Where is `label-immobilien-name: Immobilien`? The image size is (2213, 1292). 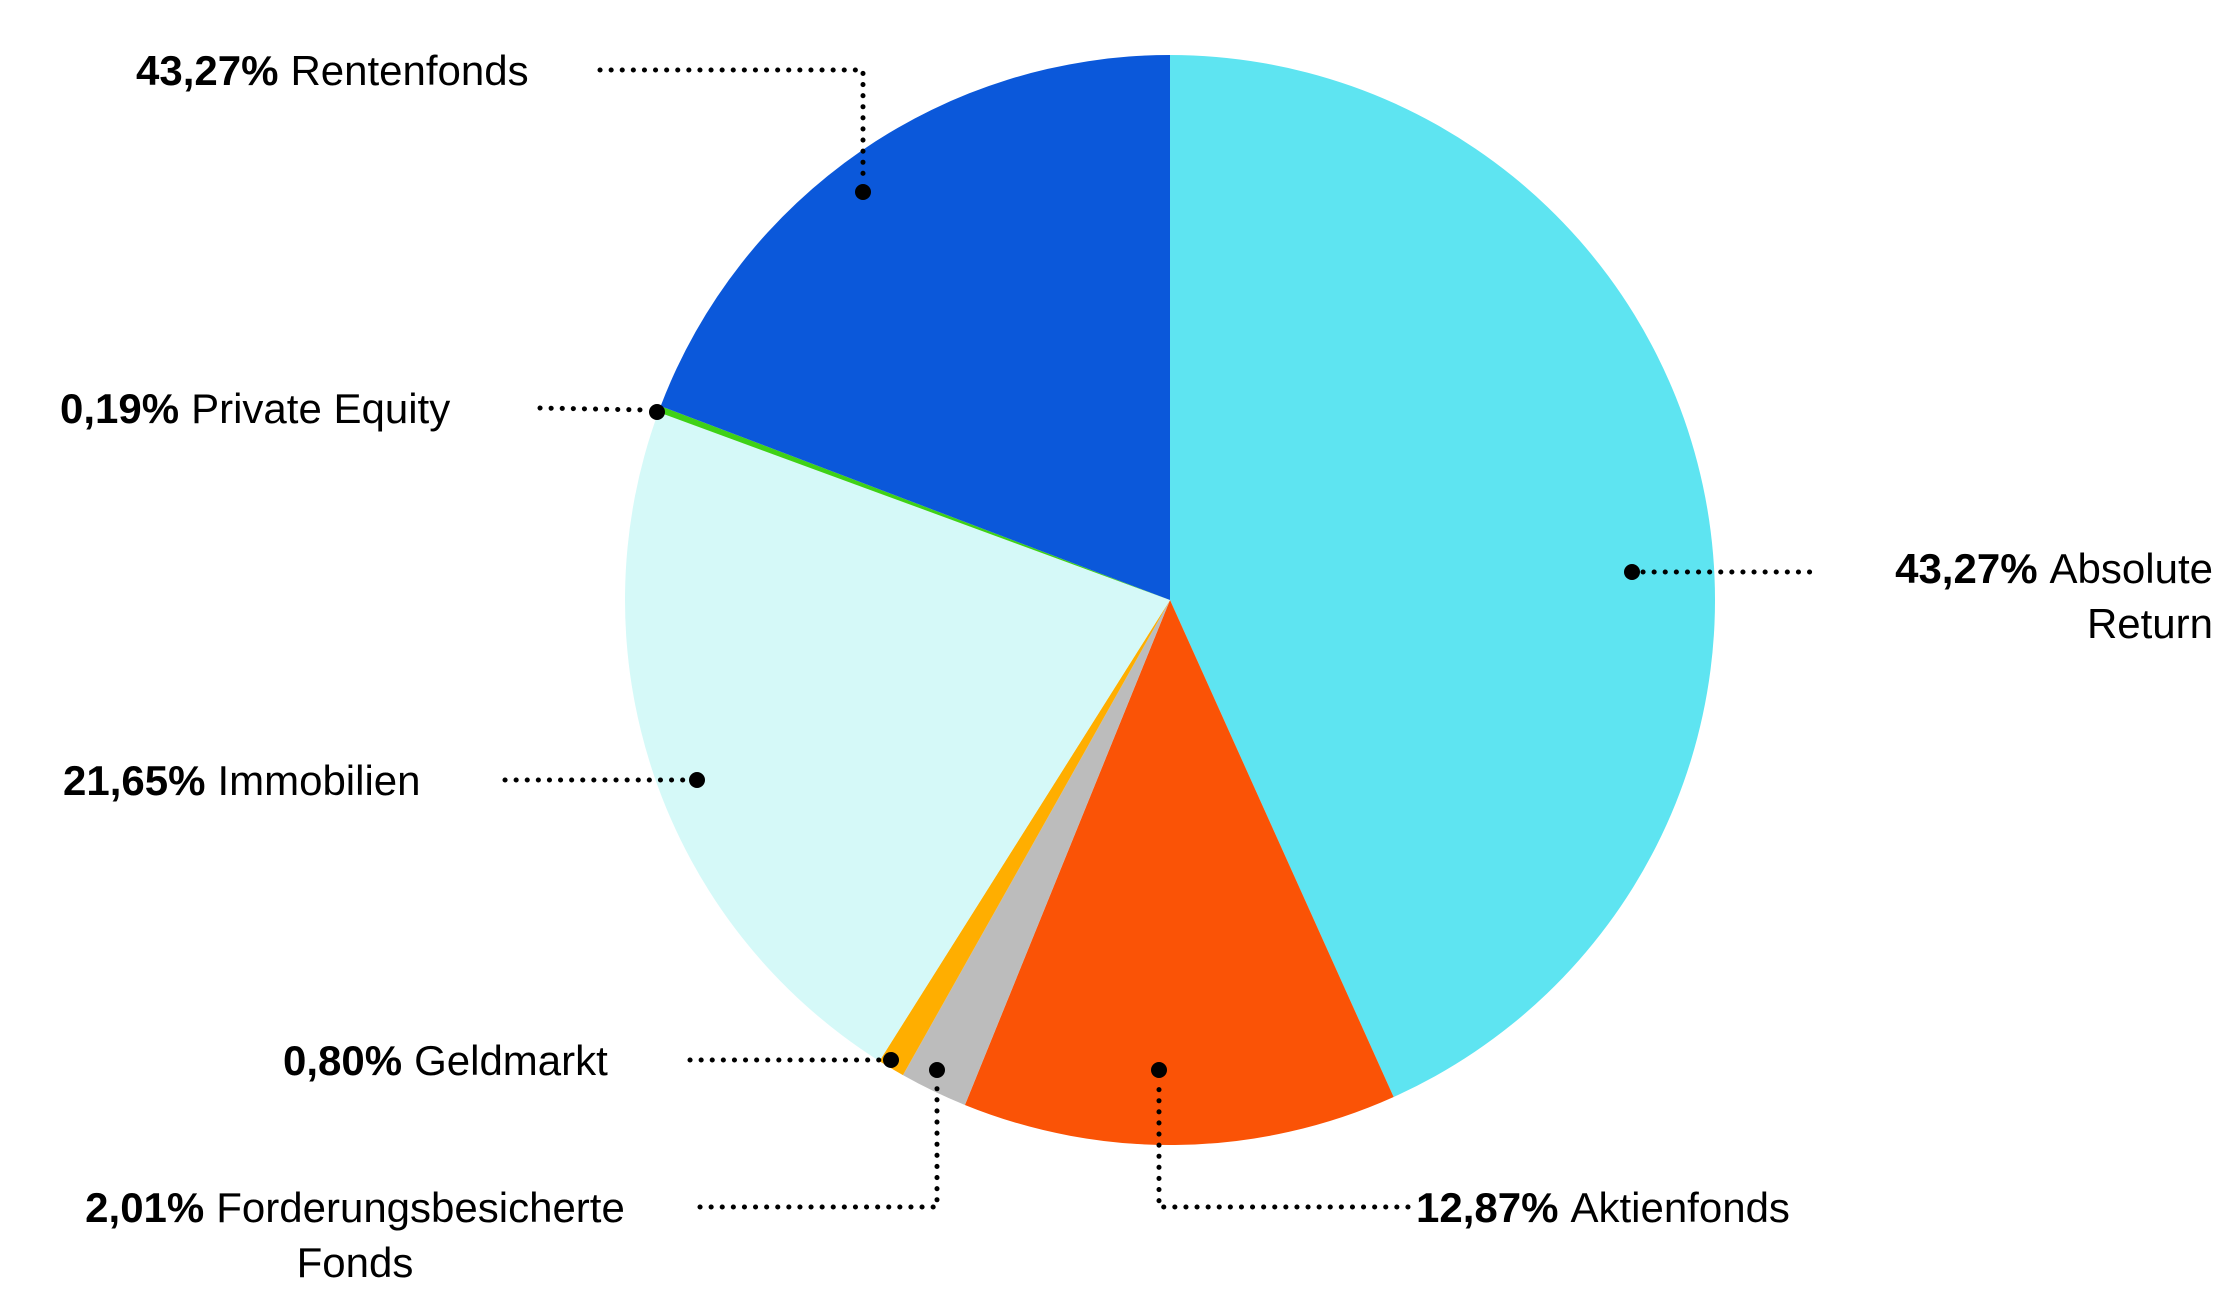
label-immobilien-name: Immobilien is located at coordinates (319, 780).